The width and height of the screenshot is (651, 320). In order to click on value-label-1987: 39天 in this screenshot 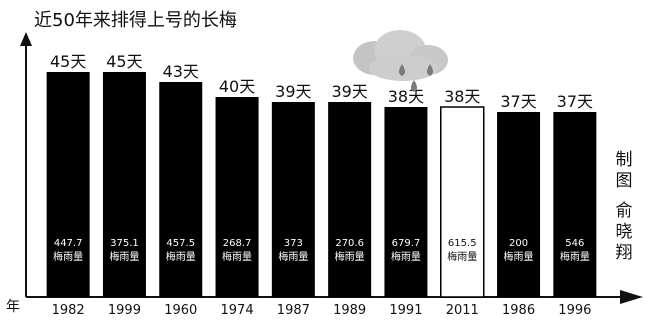, I will do `click(293, 91)`.